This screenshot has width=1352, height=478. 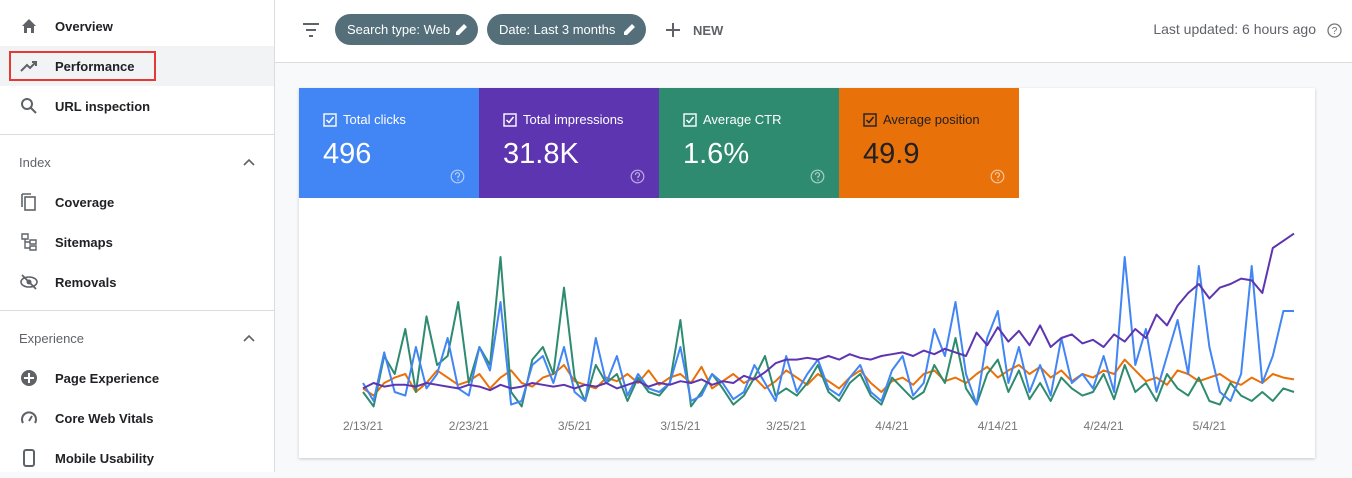 What do you see at coordinates (1210, 426) in the screenshot?
I see `x-tick-label: 5/4/21` at bounding box center [1210, 426].